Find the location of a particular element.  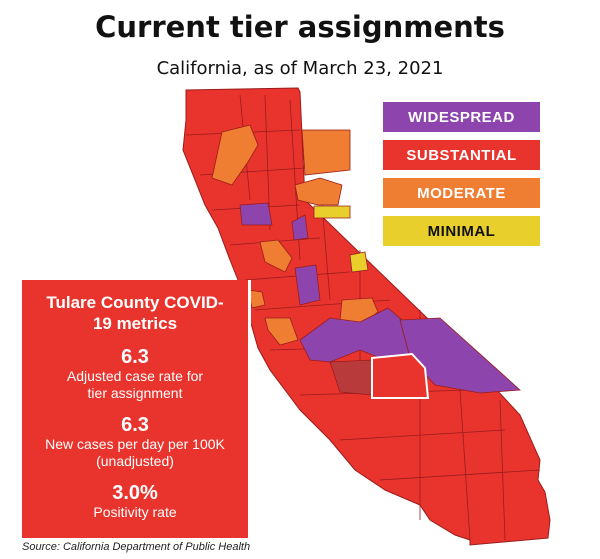

county-trinity is located at coordinates (235, 155).